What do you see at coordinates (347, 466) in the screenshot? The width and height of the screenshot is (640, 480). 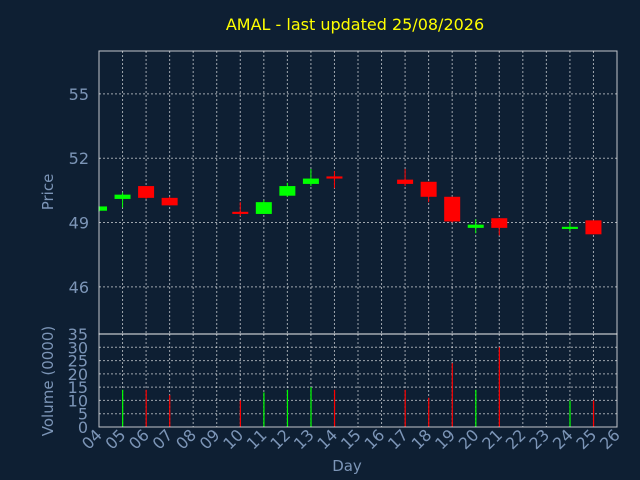 I see `x-axis-label: Day` at bounding box center [347, 466].